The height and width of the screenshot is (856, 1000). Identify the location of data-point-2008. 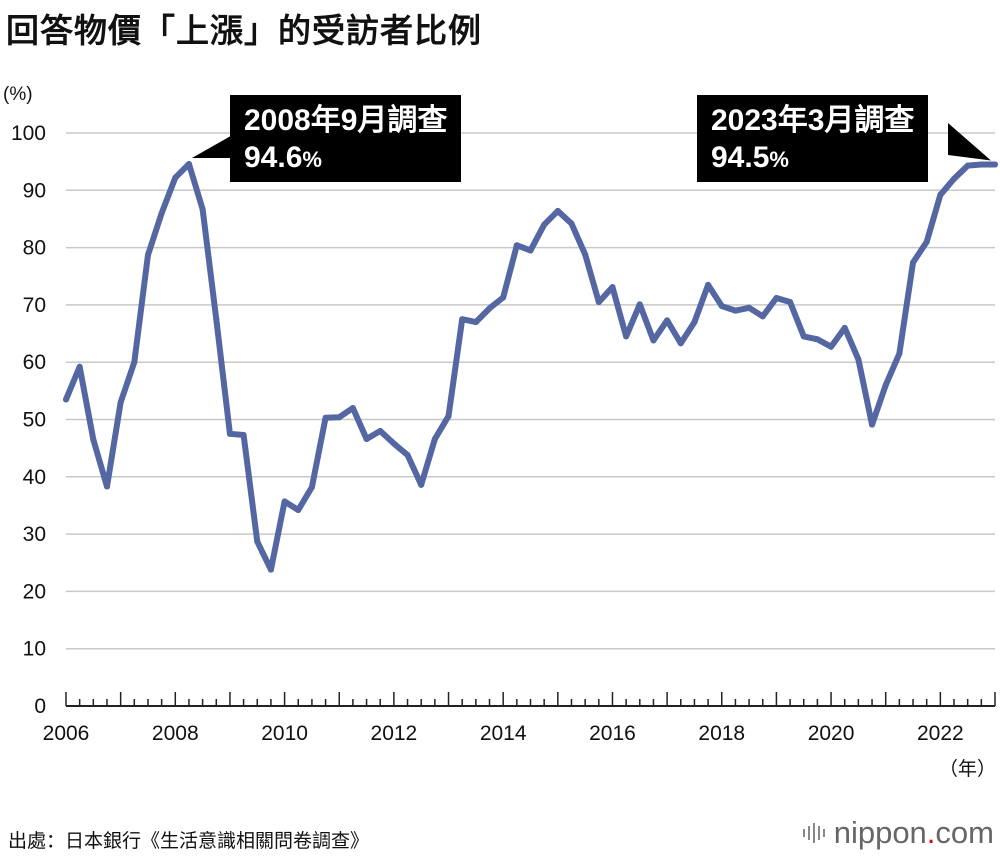
(175, 177).